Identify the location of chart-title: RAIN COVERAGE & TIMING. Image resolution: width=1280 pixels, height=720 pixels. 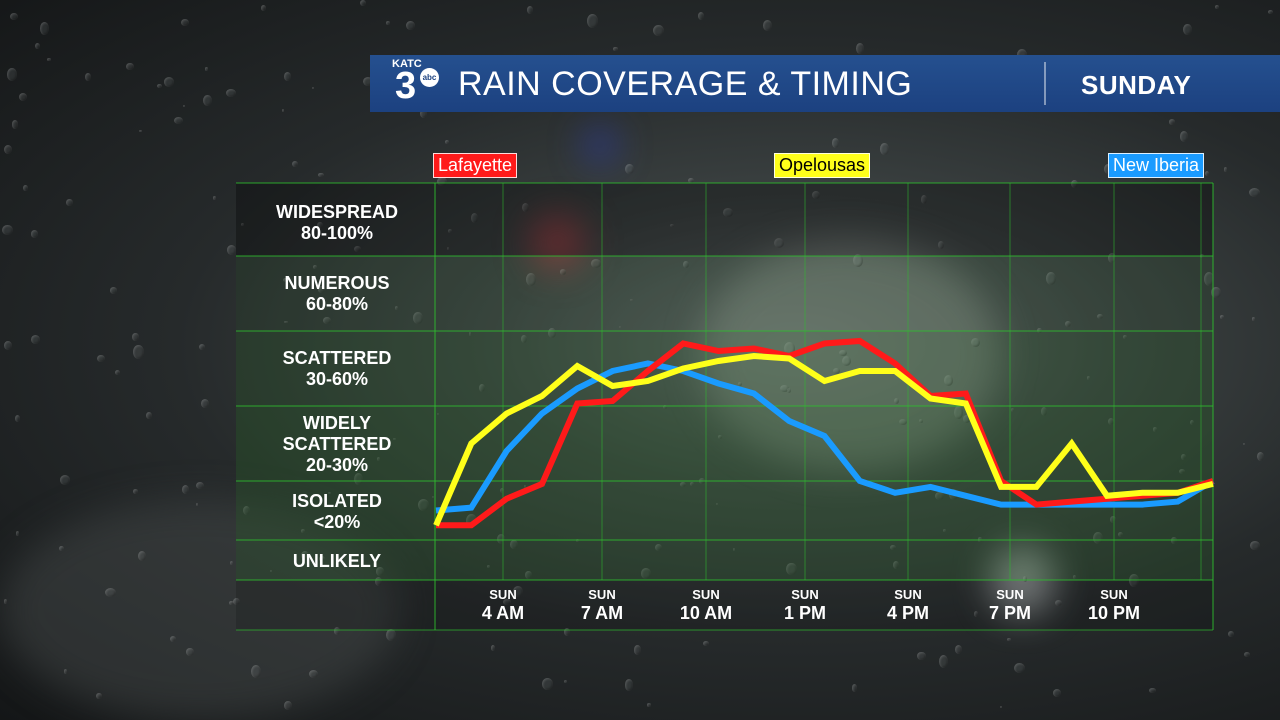
(685, 84).